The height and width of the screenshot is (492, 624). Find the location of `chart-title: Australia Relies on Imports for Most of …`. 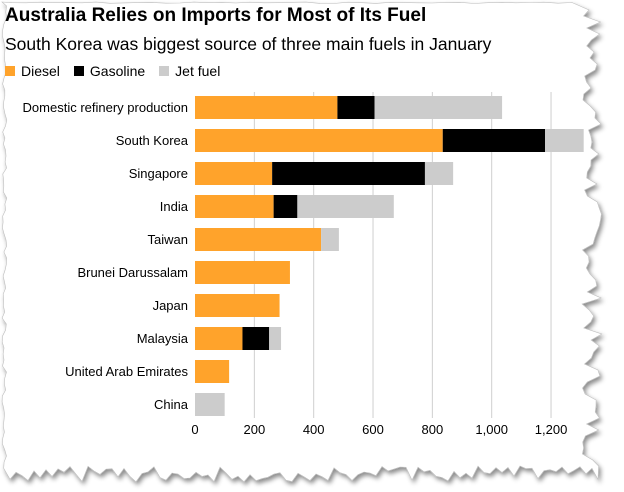

chart-title: Australia Relies on Imports for Most of … is located at coordinates (216, 15).